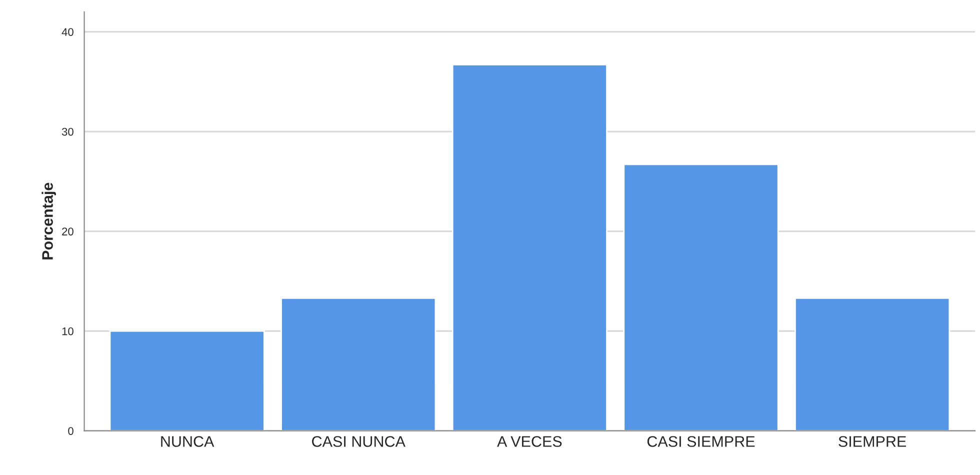 The height and width of the screenshot is (475, 980). Describe the element at coordinates (187, 441) in the screenshot. I see `x-tick-label: NUNCA` at that location.